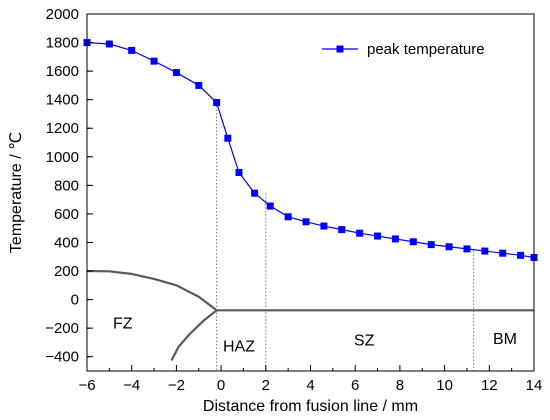 The width and height of the screenshot is (550, 420). I want to click on x-tick-label: −4, so click(131, 385).